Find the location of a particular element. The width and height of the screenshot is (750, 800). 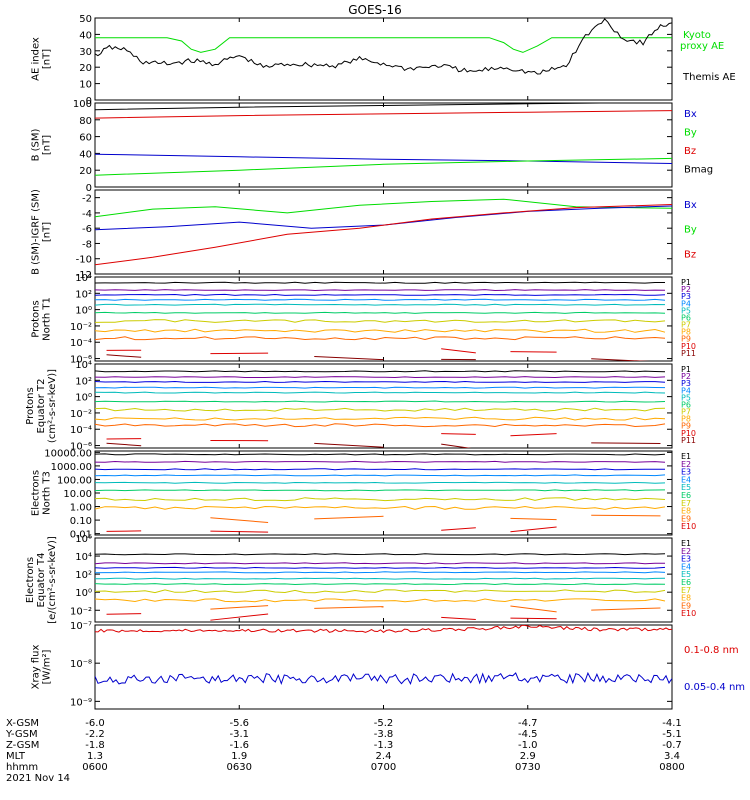

ephemeris-value: 2.4 is located at coordinates (384, 756).